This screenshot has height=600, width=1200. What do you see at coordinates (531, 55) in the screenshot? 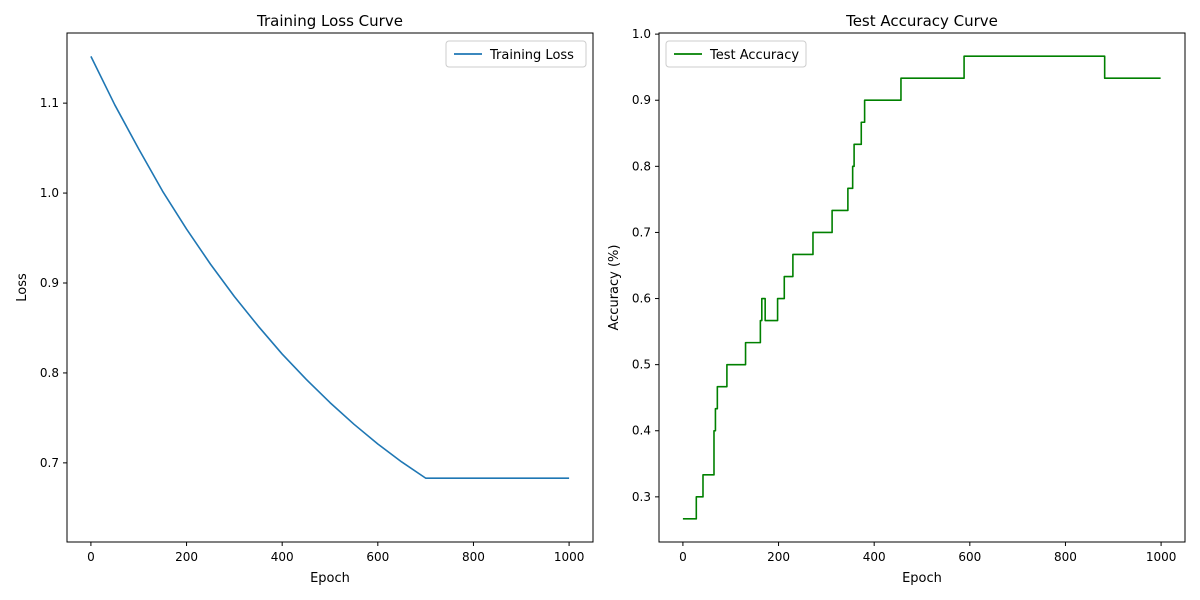
I see `legend-label: Training Loss` at bounding box center [531, 55].